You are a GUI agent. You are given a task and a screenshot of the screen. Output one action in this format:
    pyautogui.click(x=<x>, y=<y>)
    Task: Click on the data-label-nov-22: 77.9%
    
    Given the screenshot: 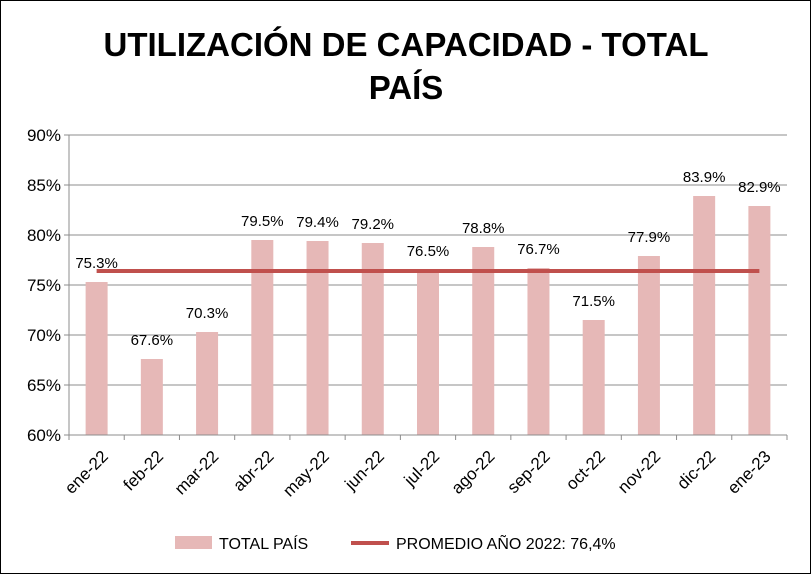 What is the action you would take?
    pyautogui.click(x=649, y=237)
    